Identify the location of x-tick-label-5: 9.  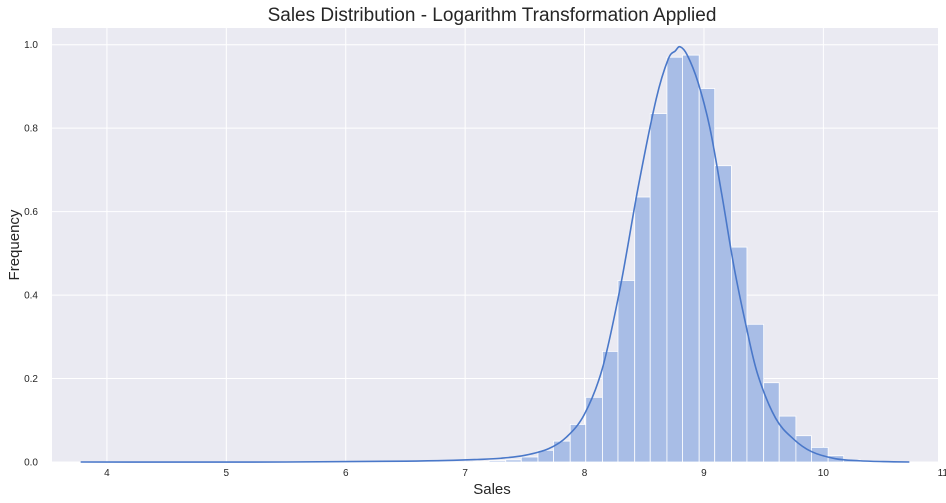
(704, 473).